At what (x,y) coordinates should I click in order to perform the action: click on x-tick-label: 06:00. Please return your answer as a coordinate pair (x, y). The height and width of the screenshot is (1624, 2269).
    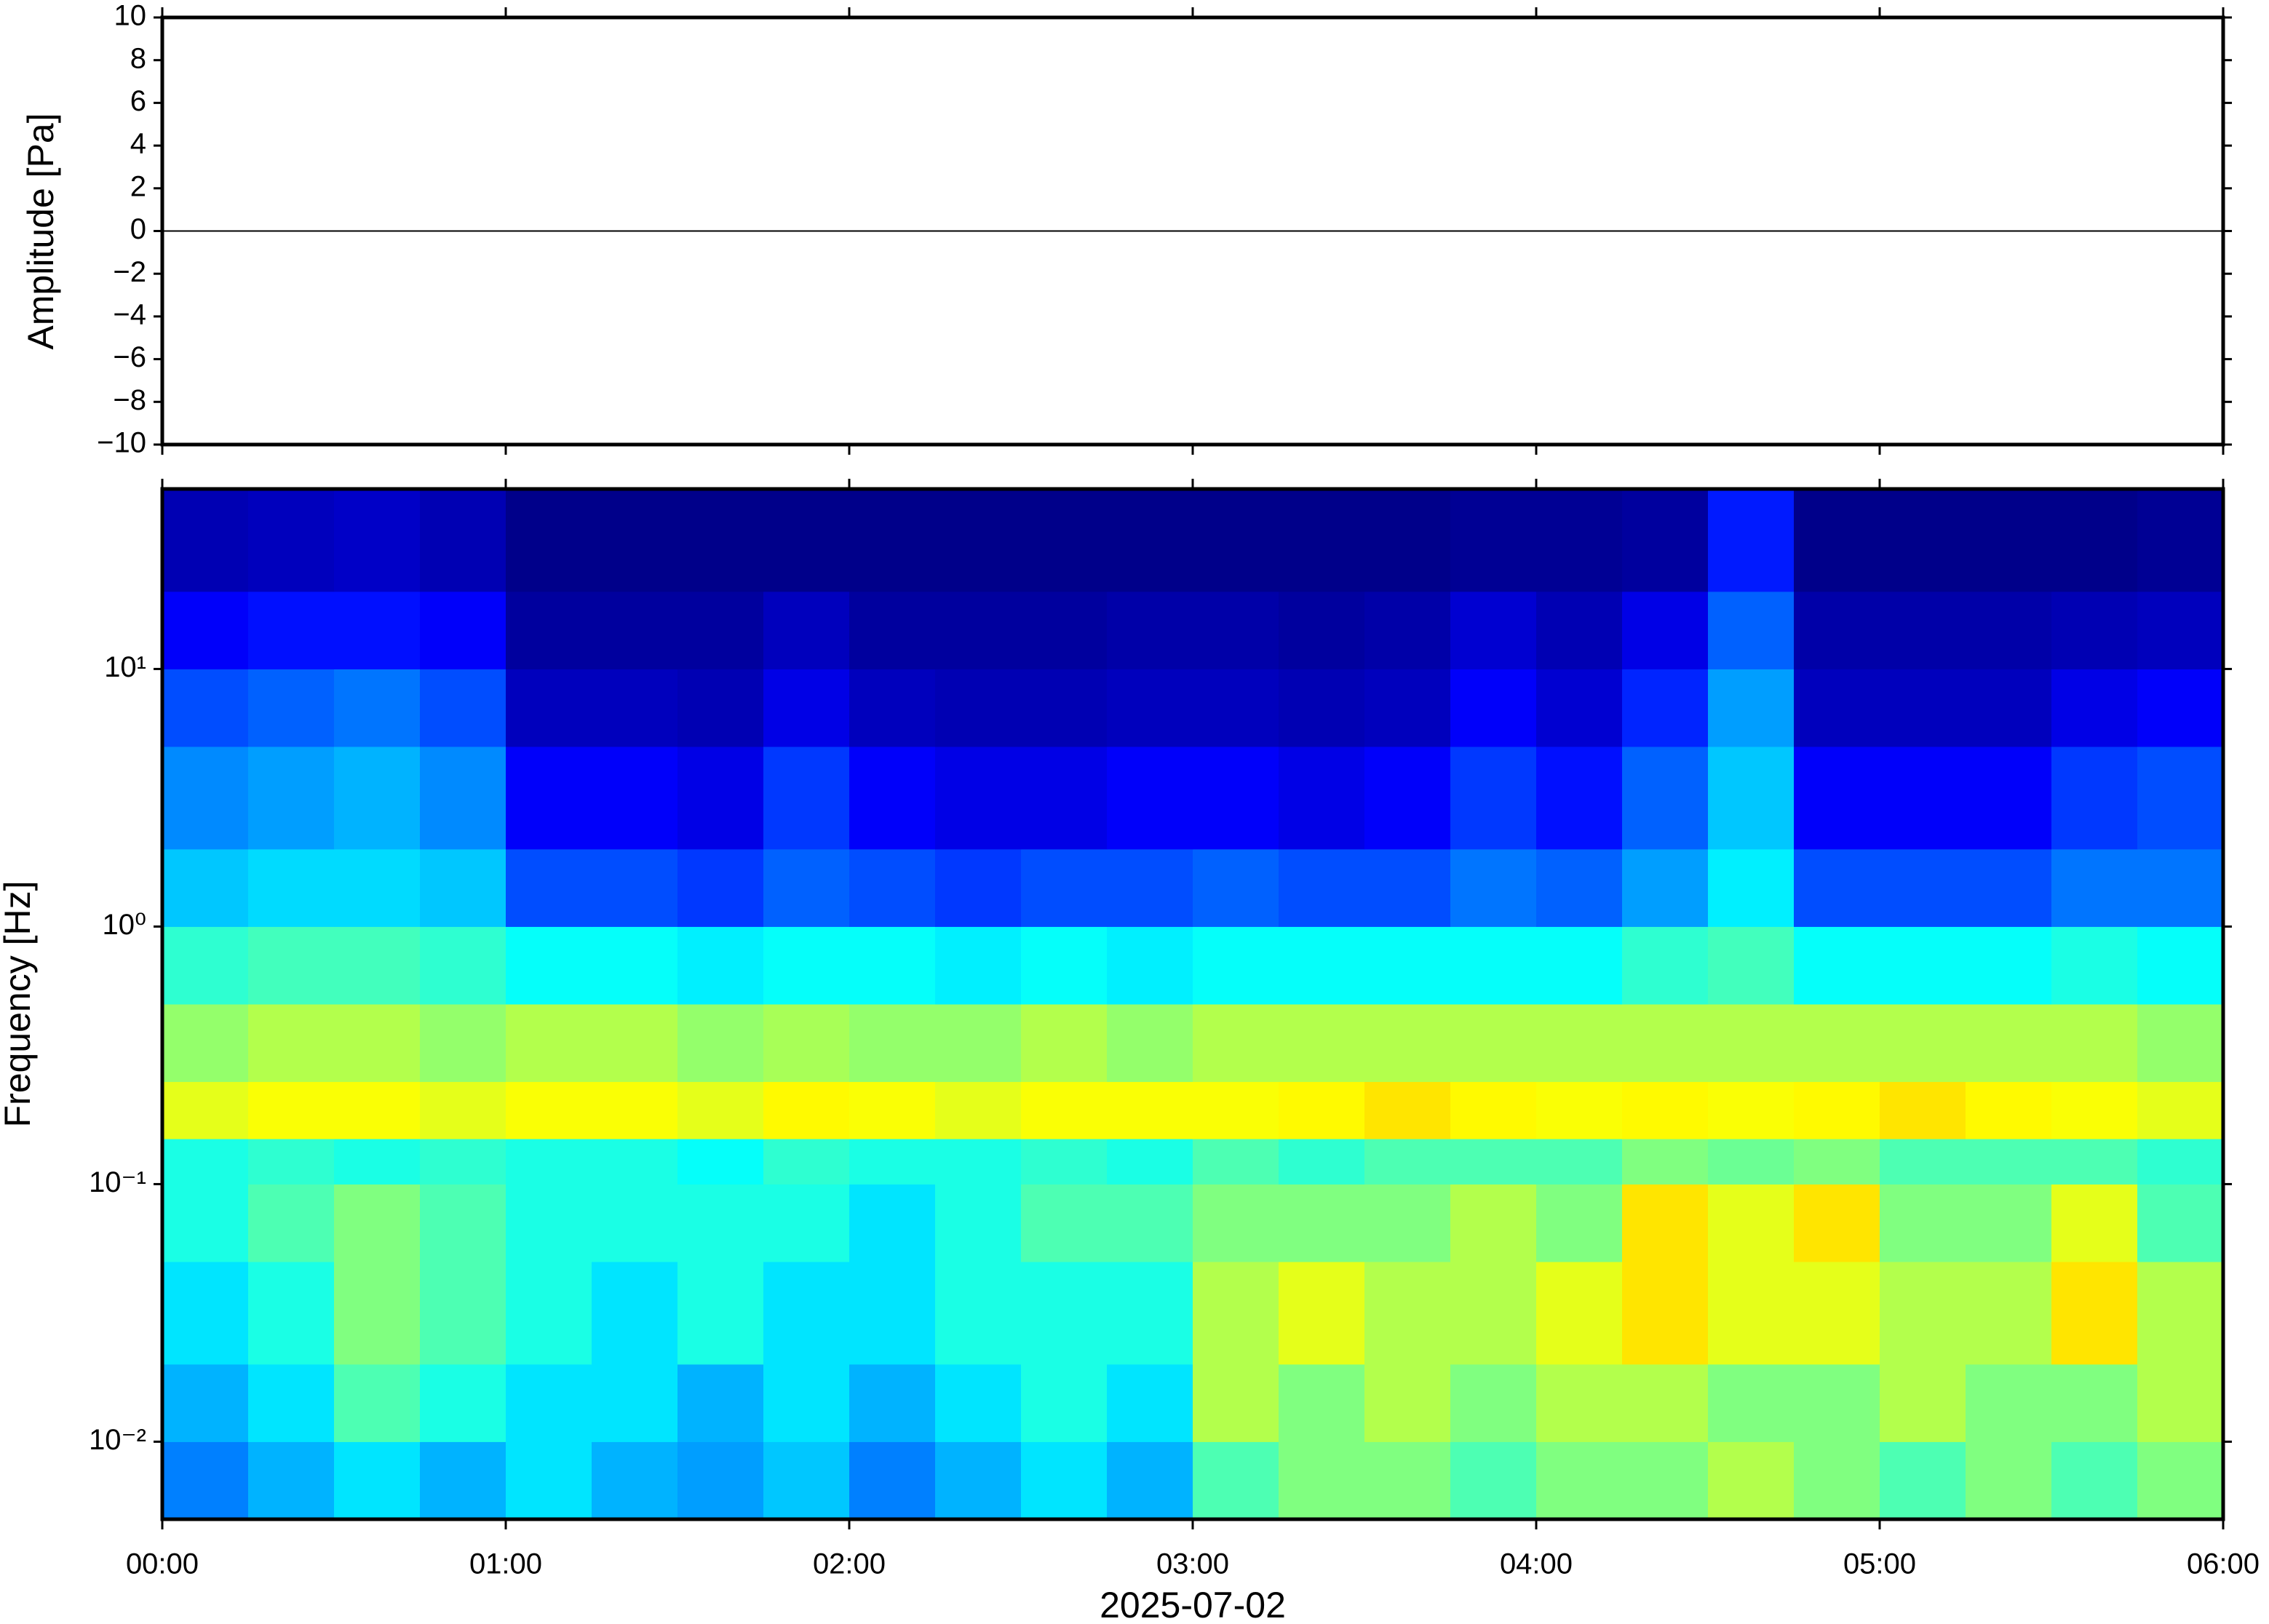
    Looking at the image, I should click on (2223, 1564).